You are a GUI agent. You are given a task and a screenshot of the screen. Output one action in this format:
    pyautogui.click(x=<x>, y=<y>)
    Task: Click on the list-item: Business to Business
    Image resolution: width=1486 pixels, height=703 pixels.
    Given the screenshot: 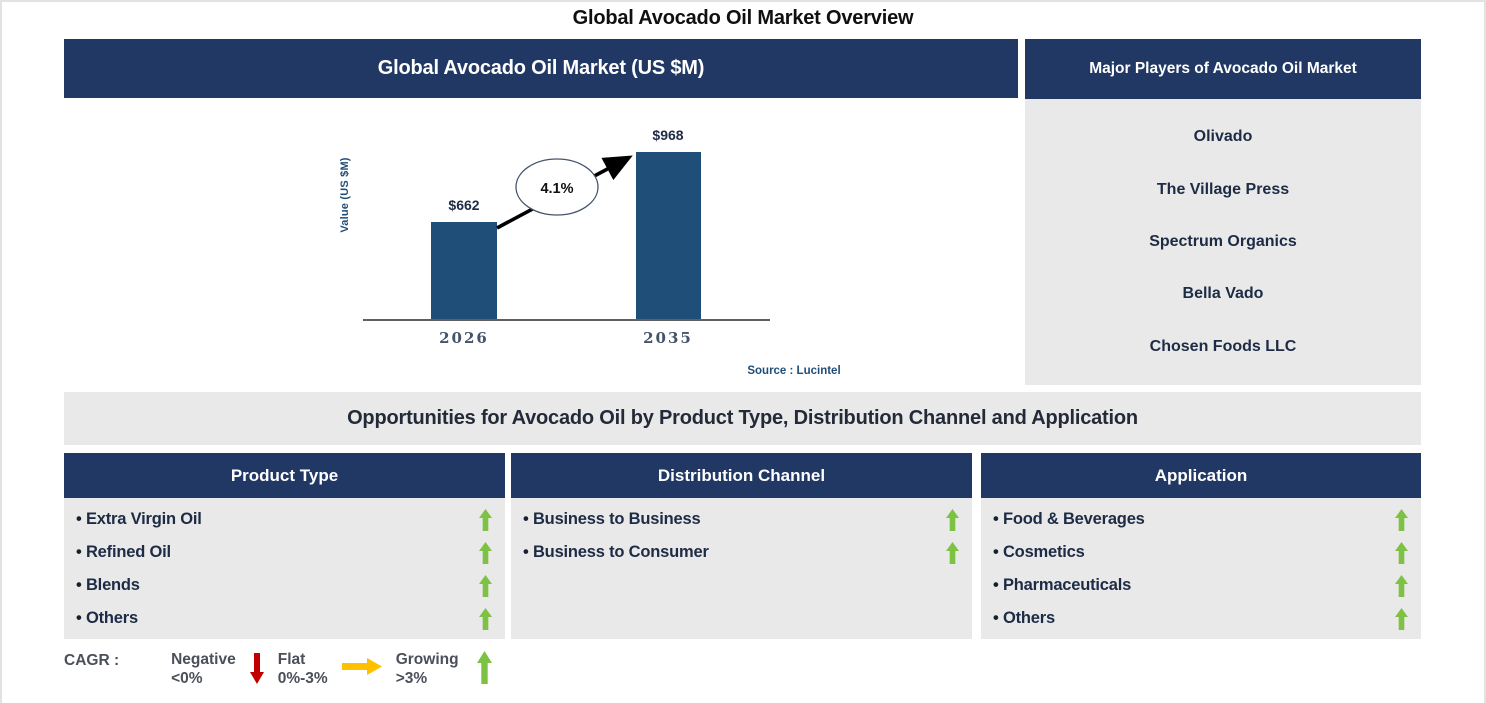 What is the action you would take?
    pyautogui.click(x=741, y=519)
    